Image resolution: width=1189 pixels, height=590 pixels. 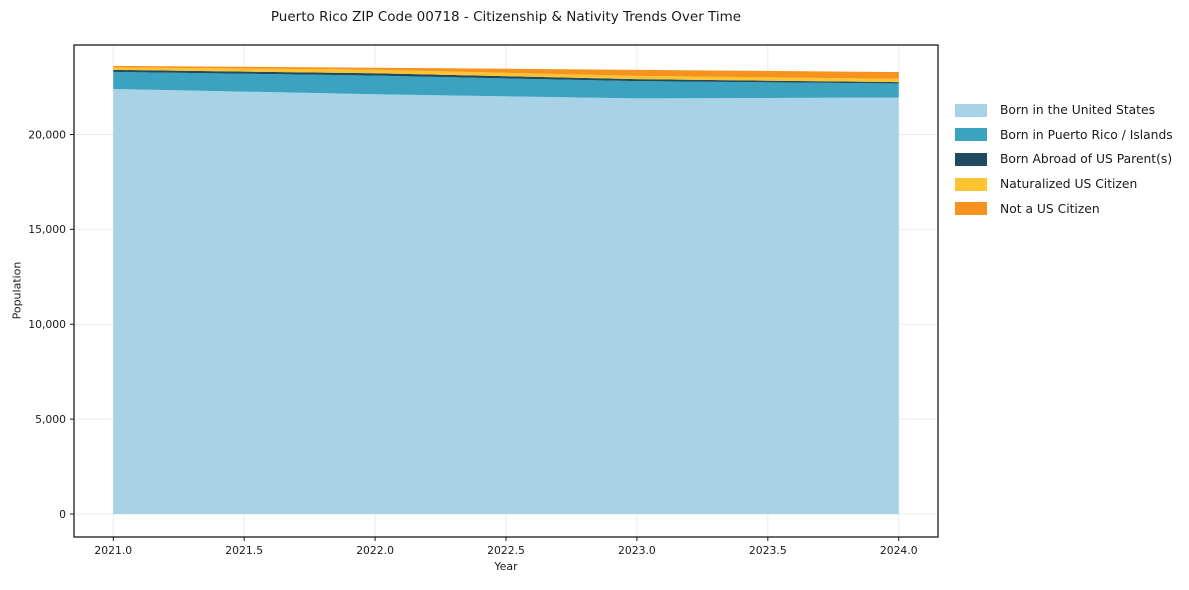 I want to click on legend-label: Born in the United States, so click(x=1077, y=110).